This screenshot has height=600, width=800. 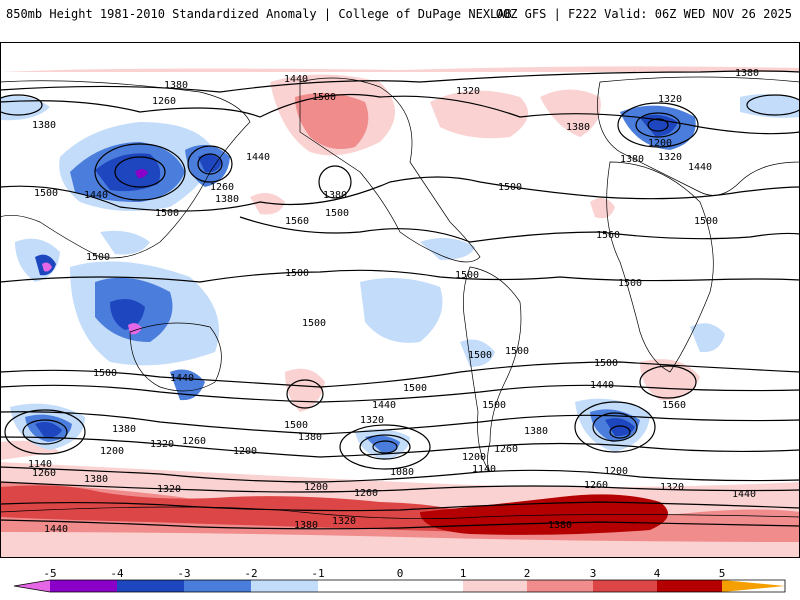 What do you see at coordinates (400, 81) in the screenshot?
I see `contour-1380-north` at bounding box center [400, 81].